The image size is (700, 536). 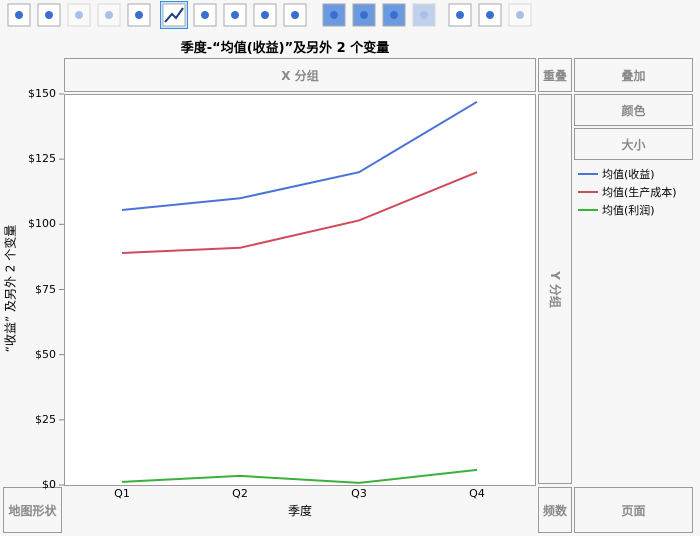 I want to click on y-tick-label: $100, so click(x=42, y=224).